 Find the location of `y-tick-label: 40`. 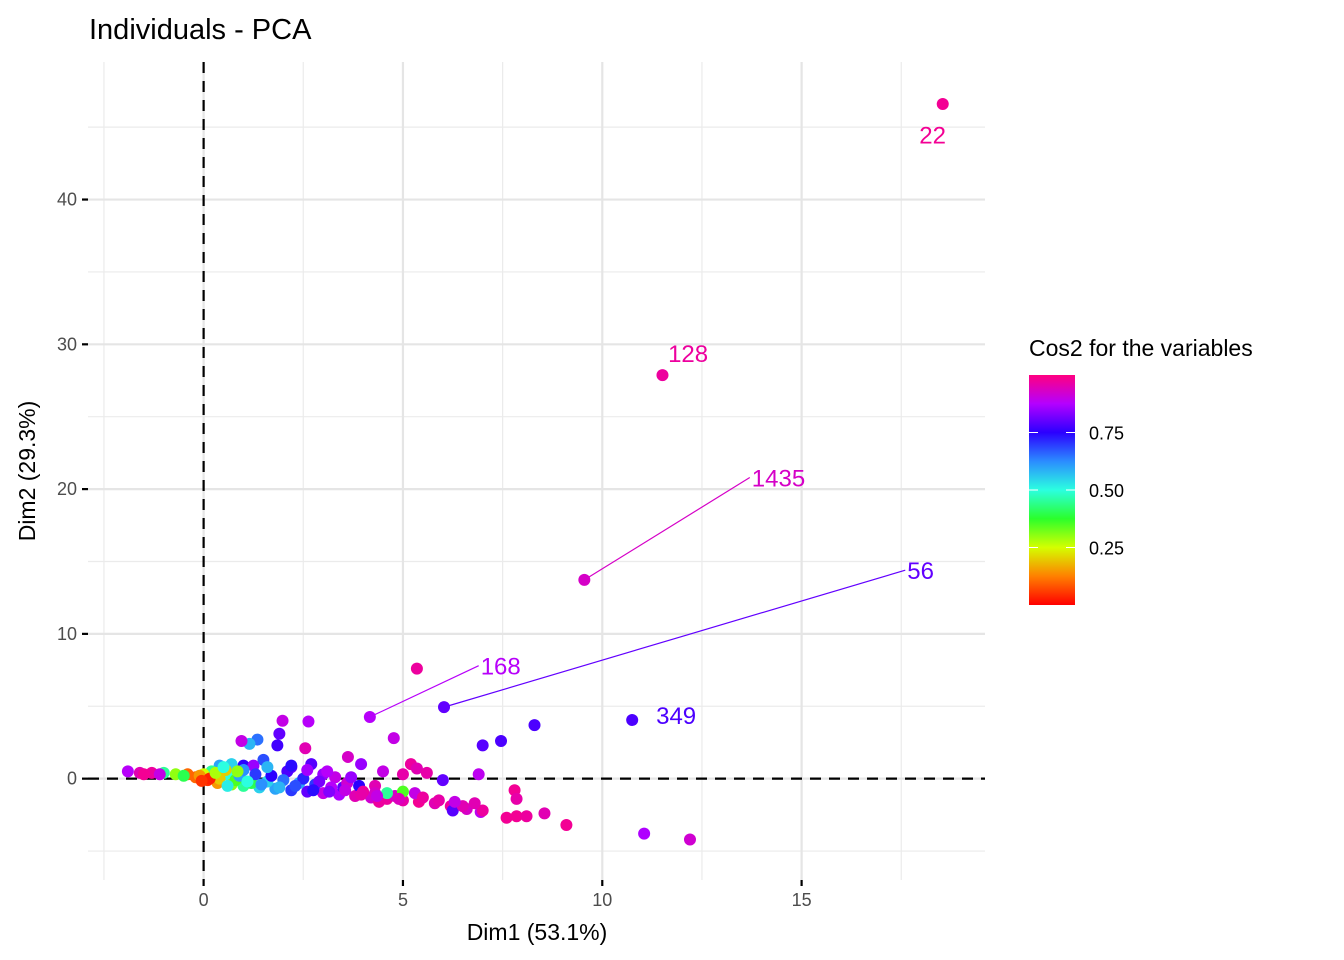

y-tick-label: 40 is located at coordinates (67, 200).